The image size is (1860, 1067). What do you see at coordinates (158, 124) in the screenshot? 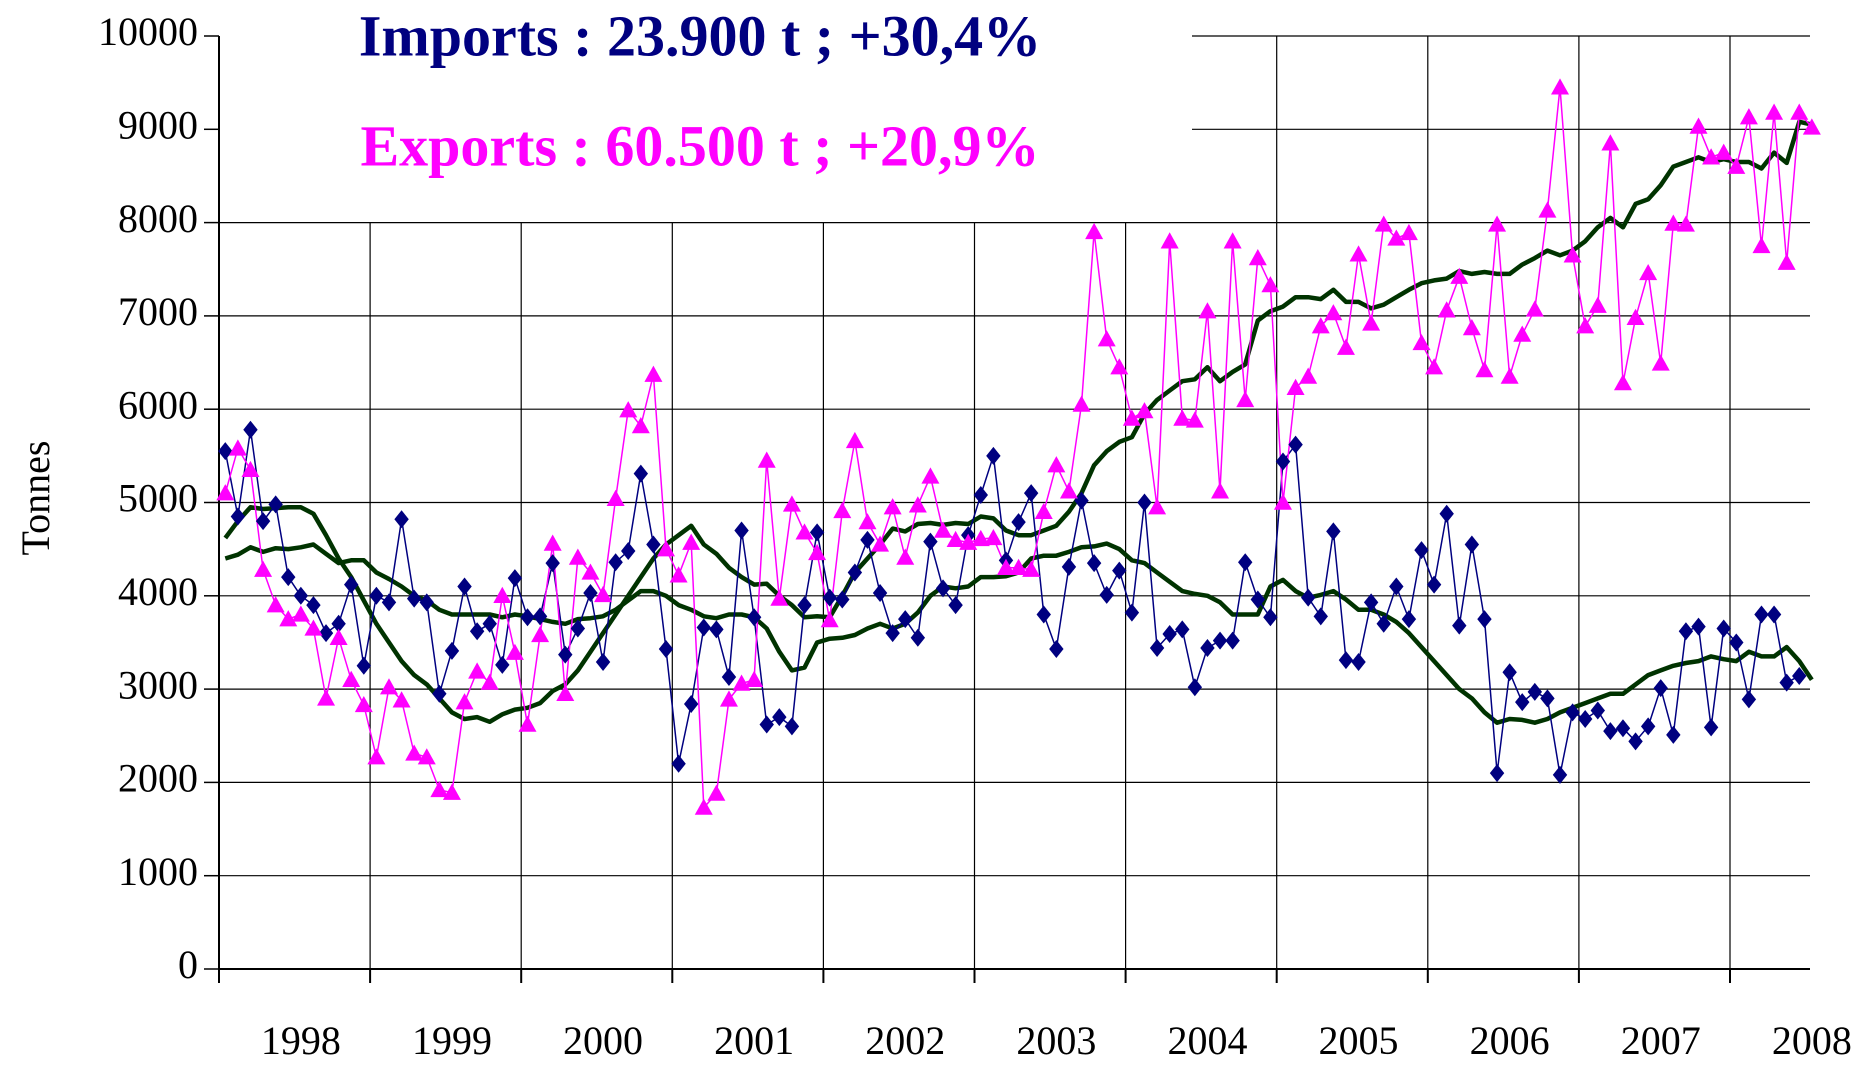
I see `y-tick-label: 9000` at bounding box center [158, 124].